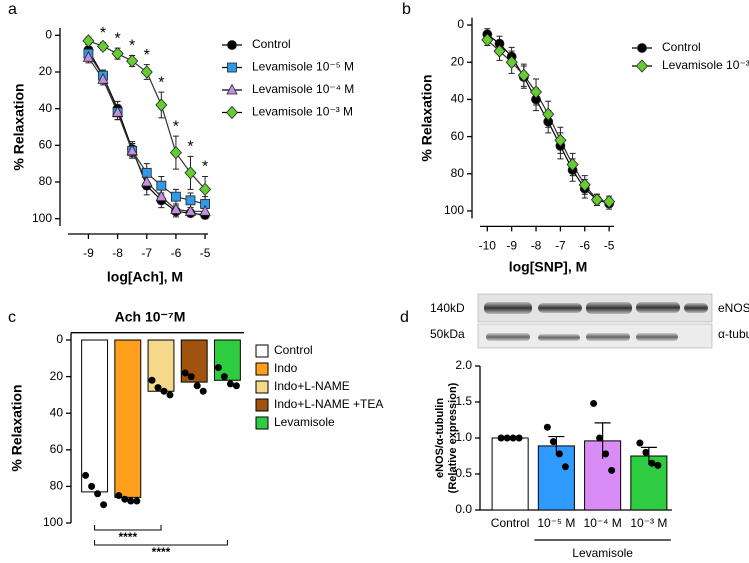 Image resolution: width=749 pixels, height=563 pixels. Describe the element at coordinates (406, 9) in the screenshot. I see `panel-label: b` at that location.